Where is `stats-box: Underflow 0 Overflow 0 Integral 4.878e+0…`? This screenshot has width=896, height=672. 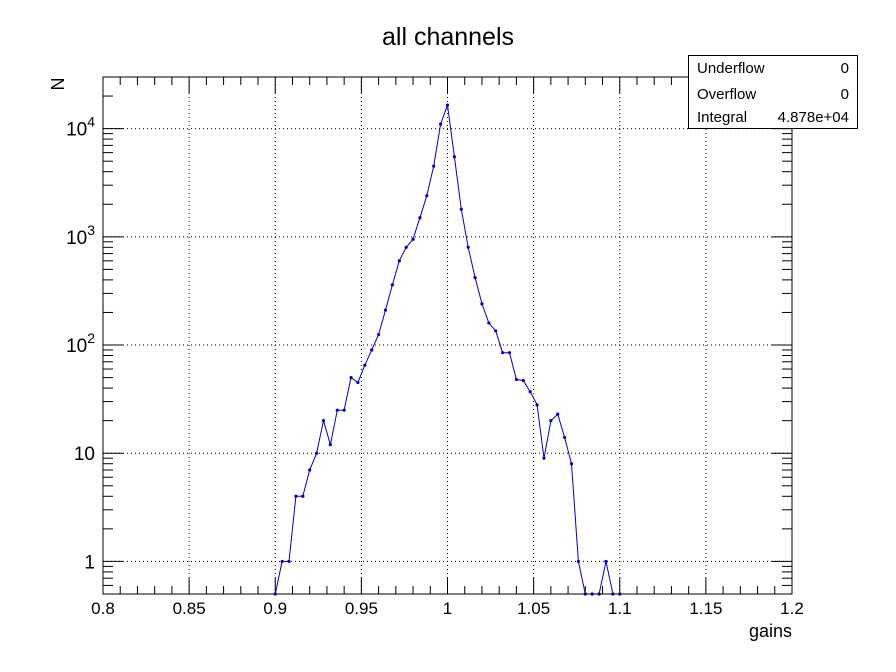
stats-box: Underflow 0 Overflow 0 Integral 4.878e+0… is located at coordinates (773, 92).